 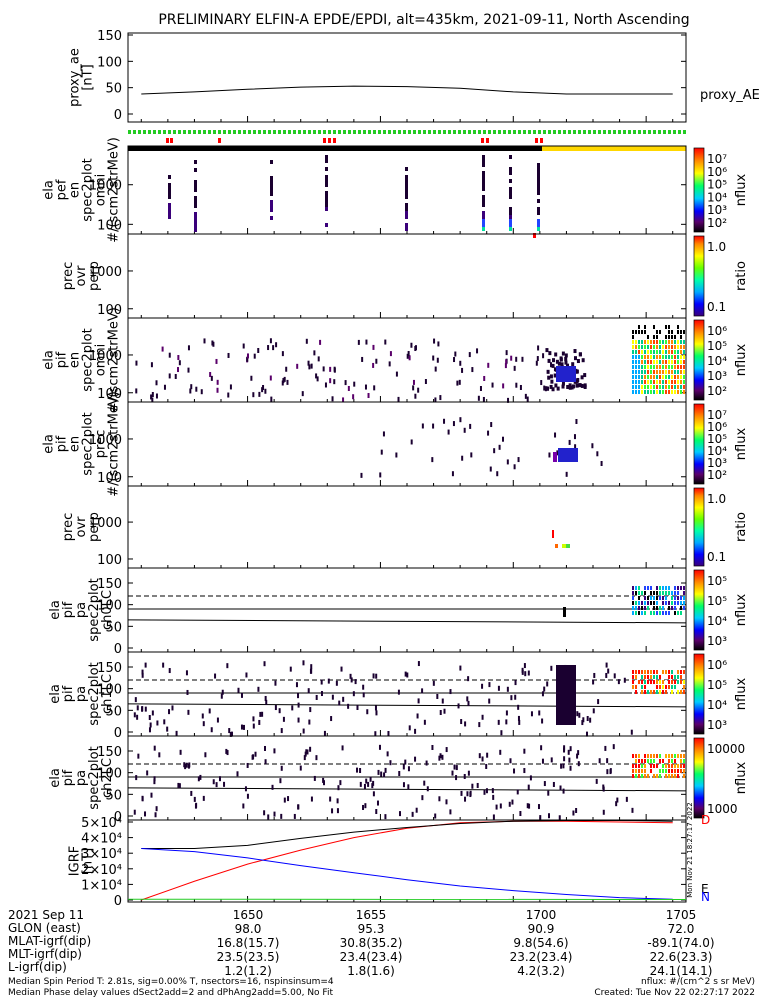 What do you see at coordinates (81, 778) in the screenshot?
I see `y-axis-label: pa` at bounding box center [81, 778].